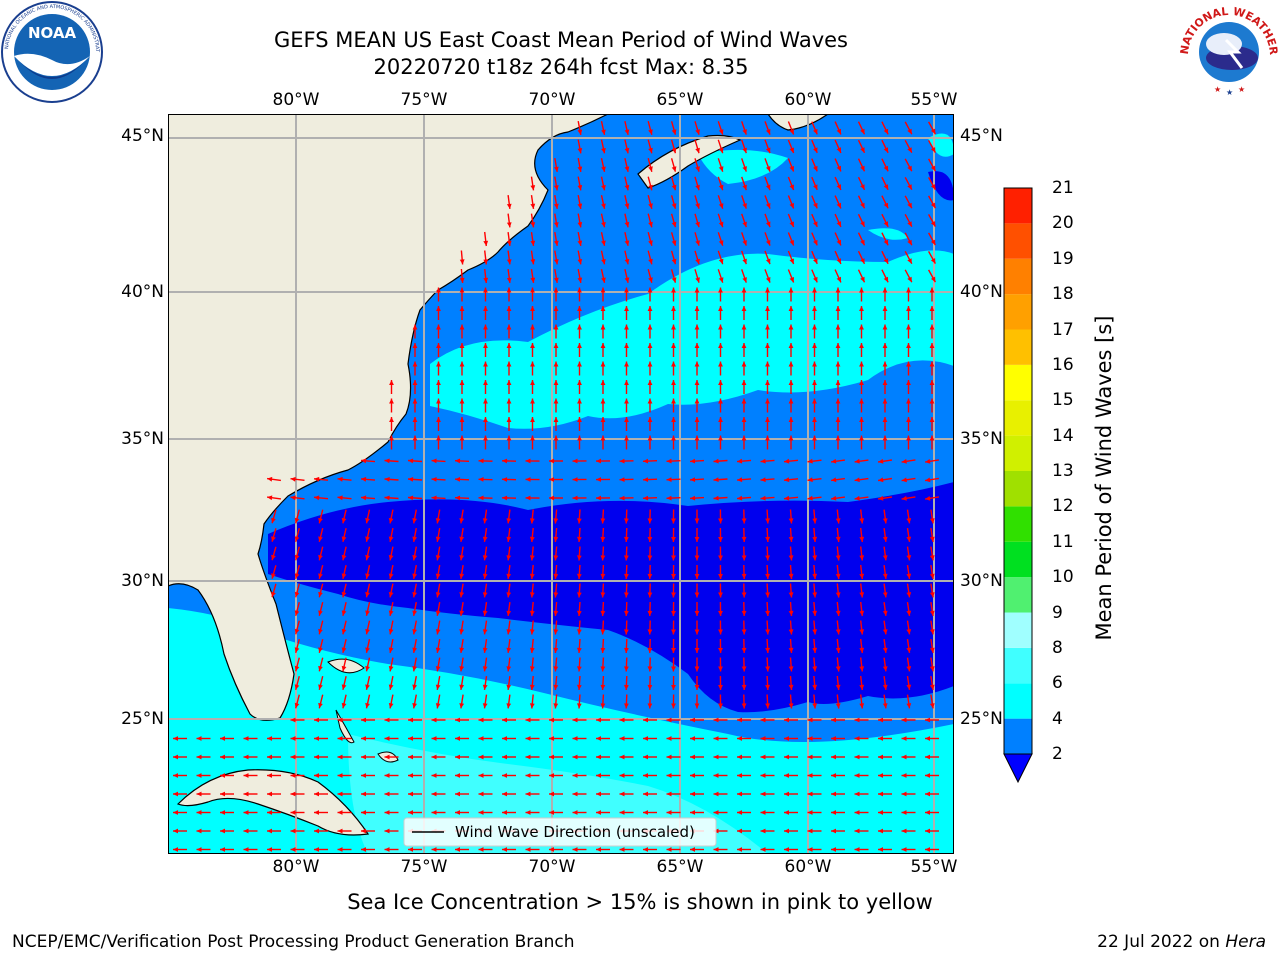 This screenshot has width=1280, height=960. Describe the element at coordinates (1018, 665) in the screenshot. I see `colorbar-segment` at that location.